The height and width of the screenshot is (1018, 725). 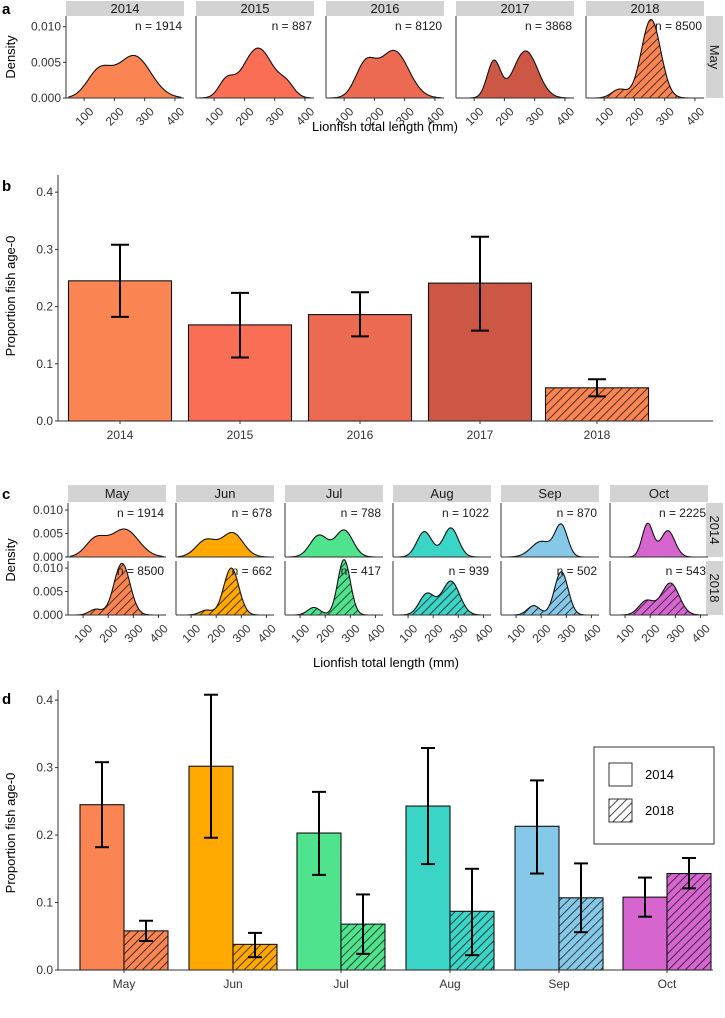 I want to click on x-tick-label-c-2018-May: 100, so click(x=83, y=633).